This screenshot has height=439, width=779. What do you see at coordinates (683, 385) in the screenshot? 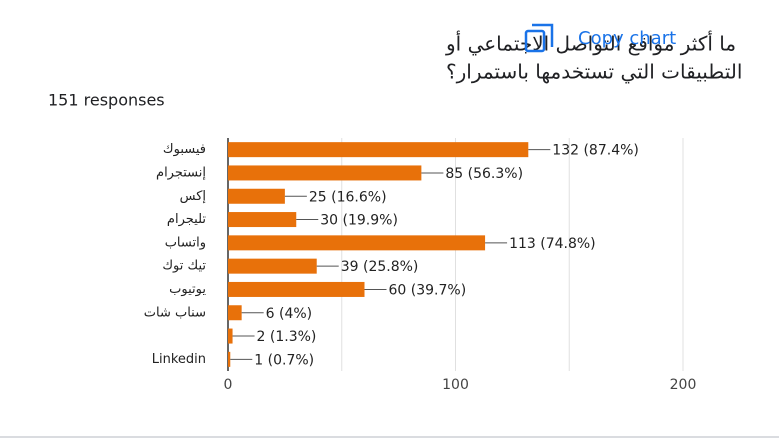
I see `x-tick-label: 200` at bounding box center [683, 385].